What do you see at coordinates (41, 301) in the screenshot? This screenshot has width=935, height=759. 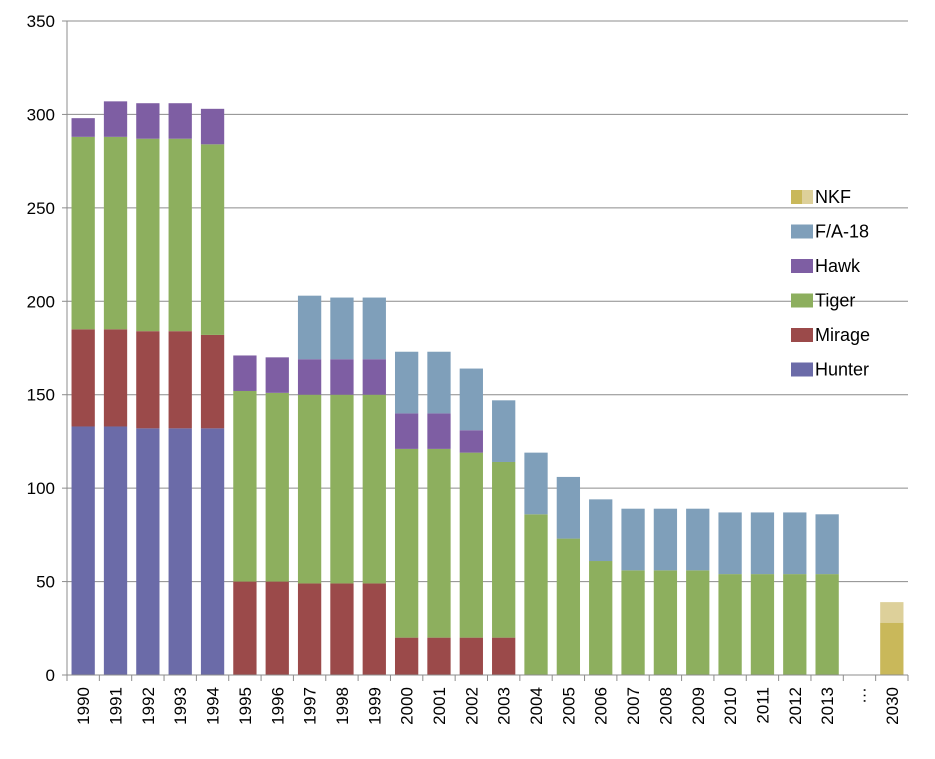 I see `y-tick-label: 200` at bounding box center [41, 301].